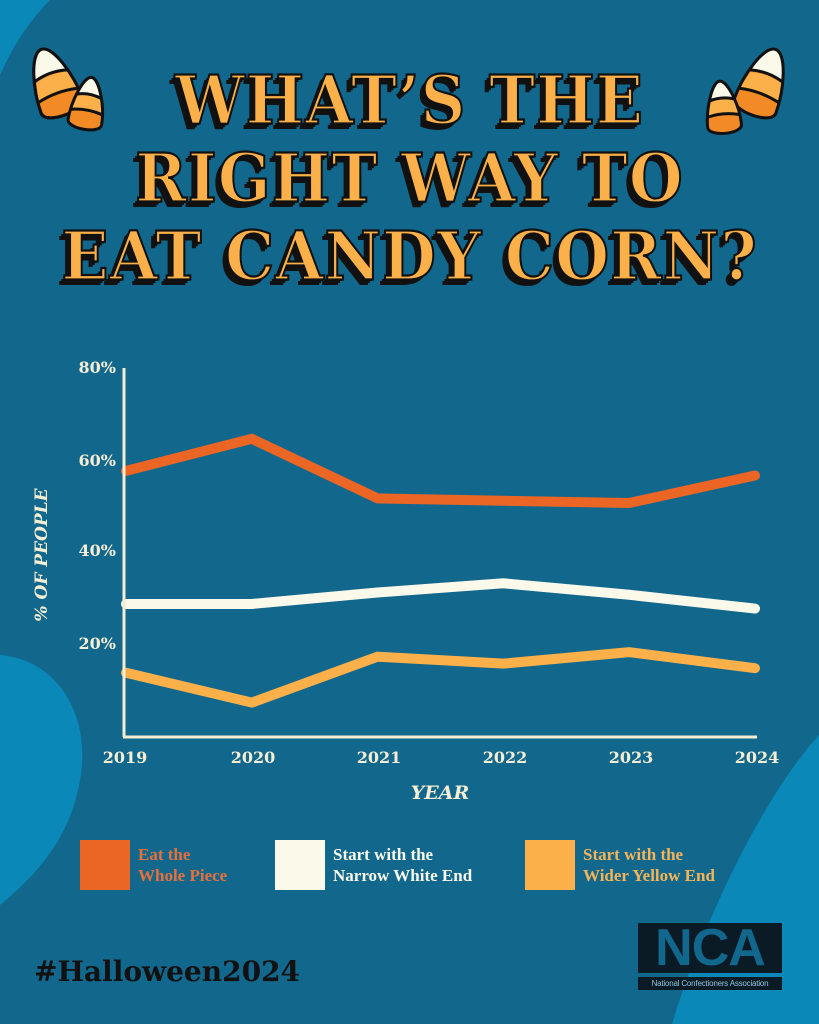 The image size is (819, 1024). Describe the element at coordinates (42, 555) in the screenshot. I see `y-axis-label: % OF PEOPLE` at that location.